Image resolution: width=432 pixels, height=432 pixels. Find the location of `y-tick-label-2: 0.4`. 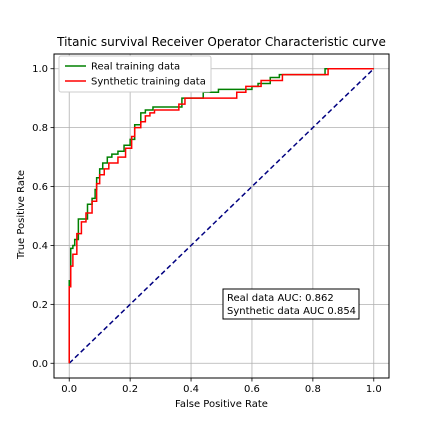

y-tick-label-2: 0.4 is located at coordinates (40, 246).